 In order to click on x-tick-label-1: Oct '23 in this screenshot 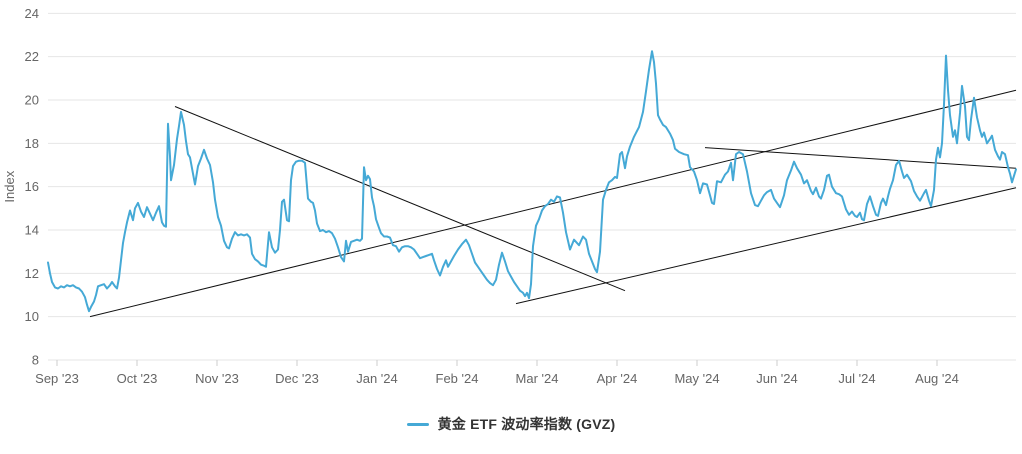, I will do `click(137, 378)`.